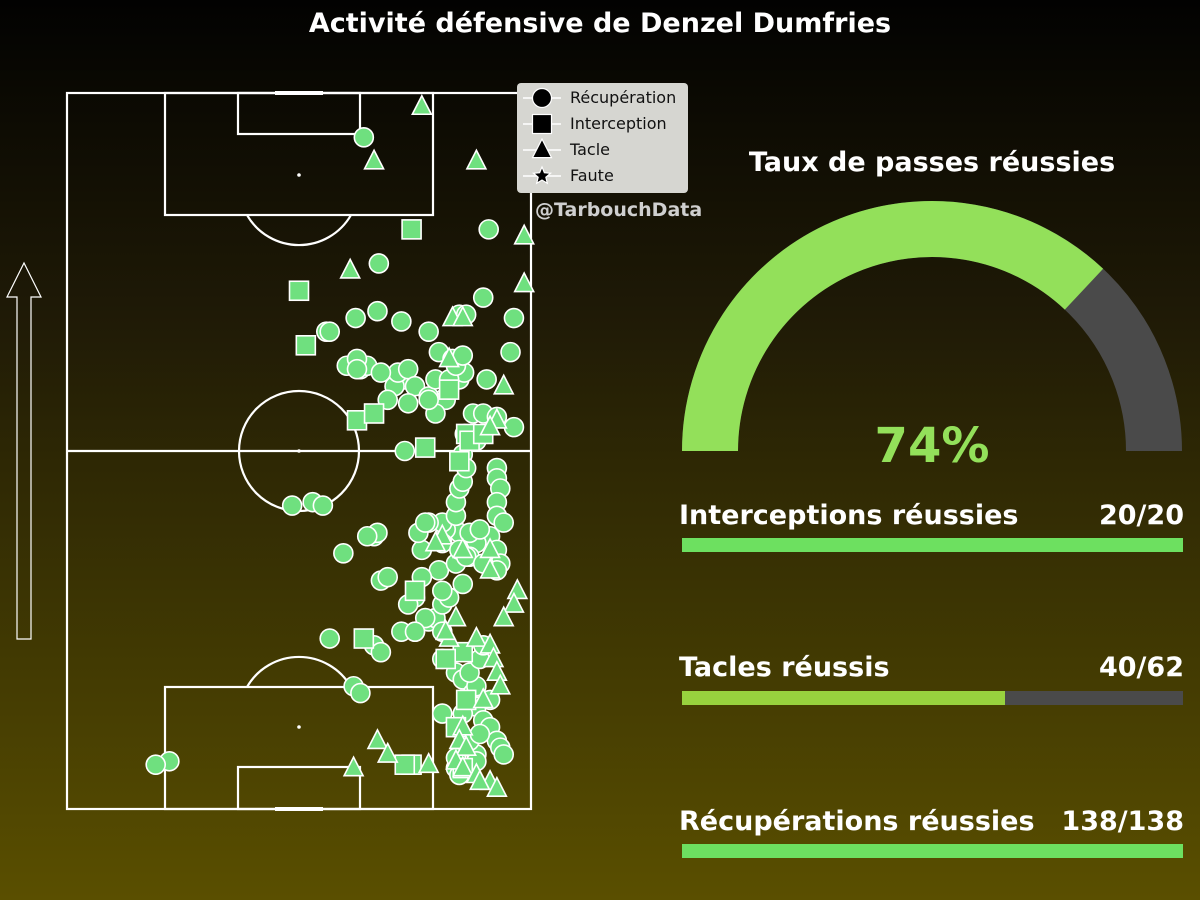 The width and height of the screenshot is (1200, 900). I want to click on stat-recoveries-bar-fill, so click(932, 851).